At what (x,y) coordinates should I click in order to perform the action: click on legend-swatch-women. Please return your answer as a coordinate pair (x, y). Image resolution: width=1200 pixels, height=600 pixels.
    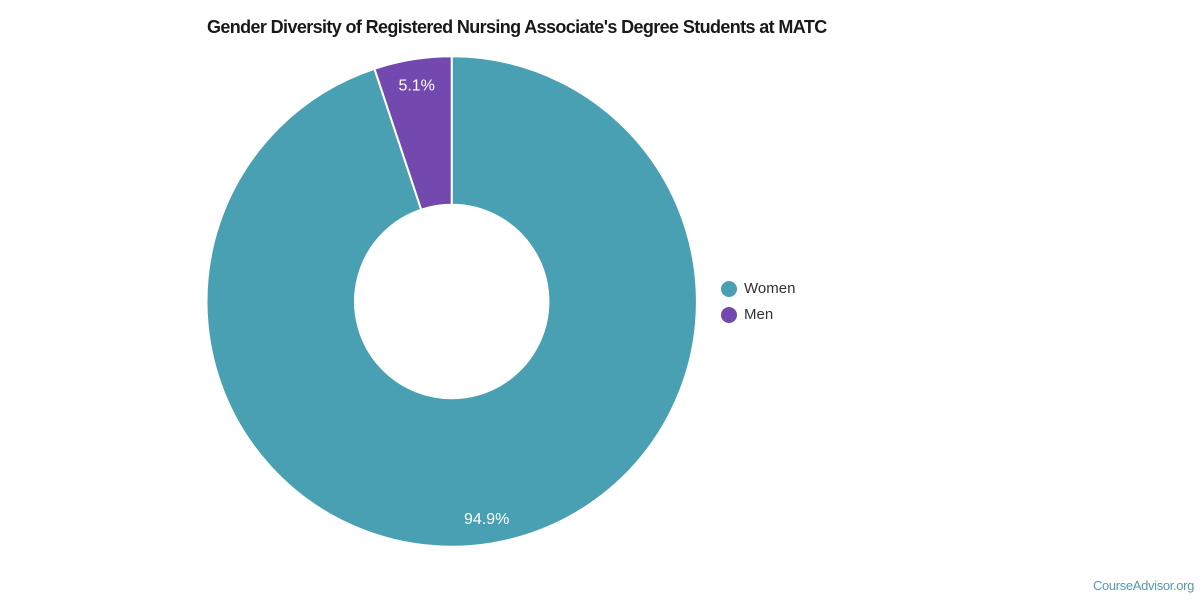
    Looking at the image, I should click on (729, 289).